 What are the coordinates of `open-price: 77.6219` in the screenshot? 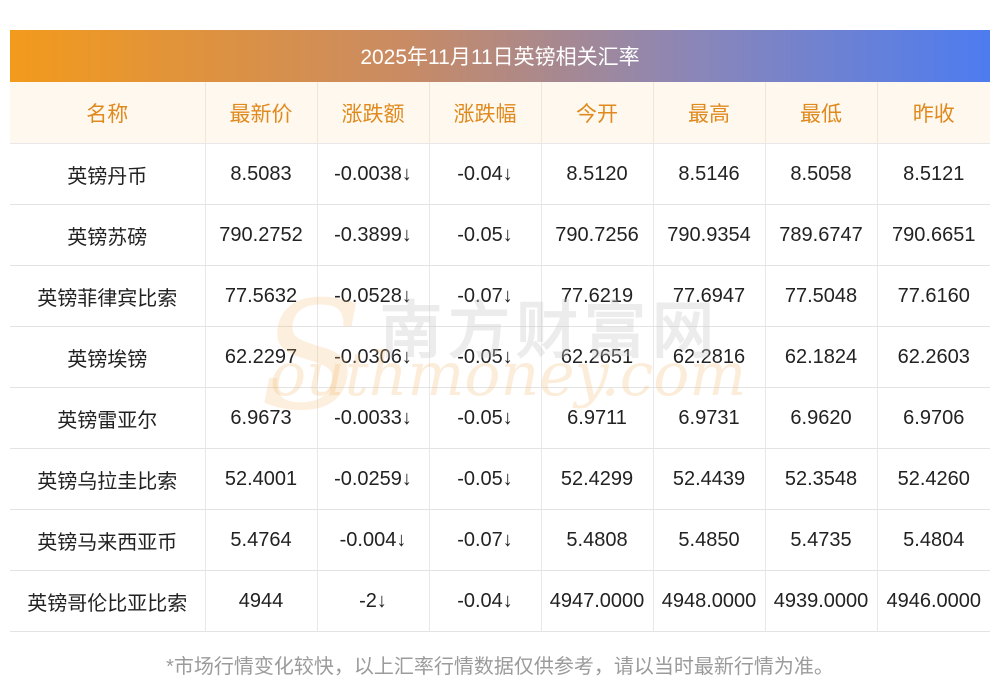 It's located at (597, 296).